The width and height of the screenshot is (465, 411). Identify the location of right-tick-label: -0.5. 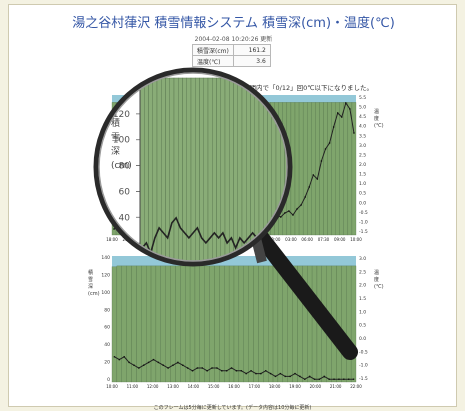
(363, 352).